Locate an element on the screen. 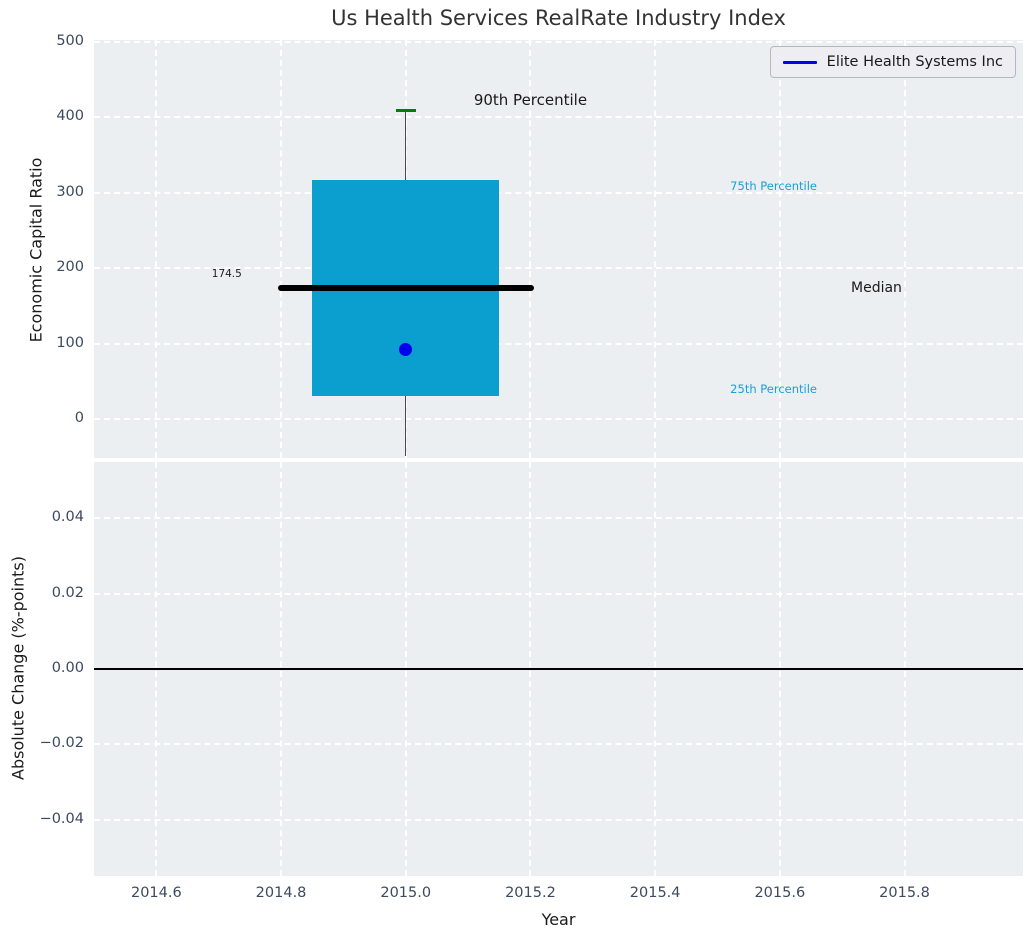 The width and height of the screenshot is (1034, 942). y-tick-label-top: 500 is located at coordinates (70, 40).